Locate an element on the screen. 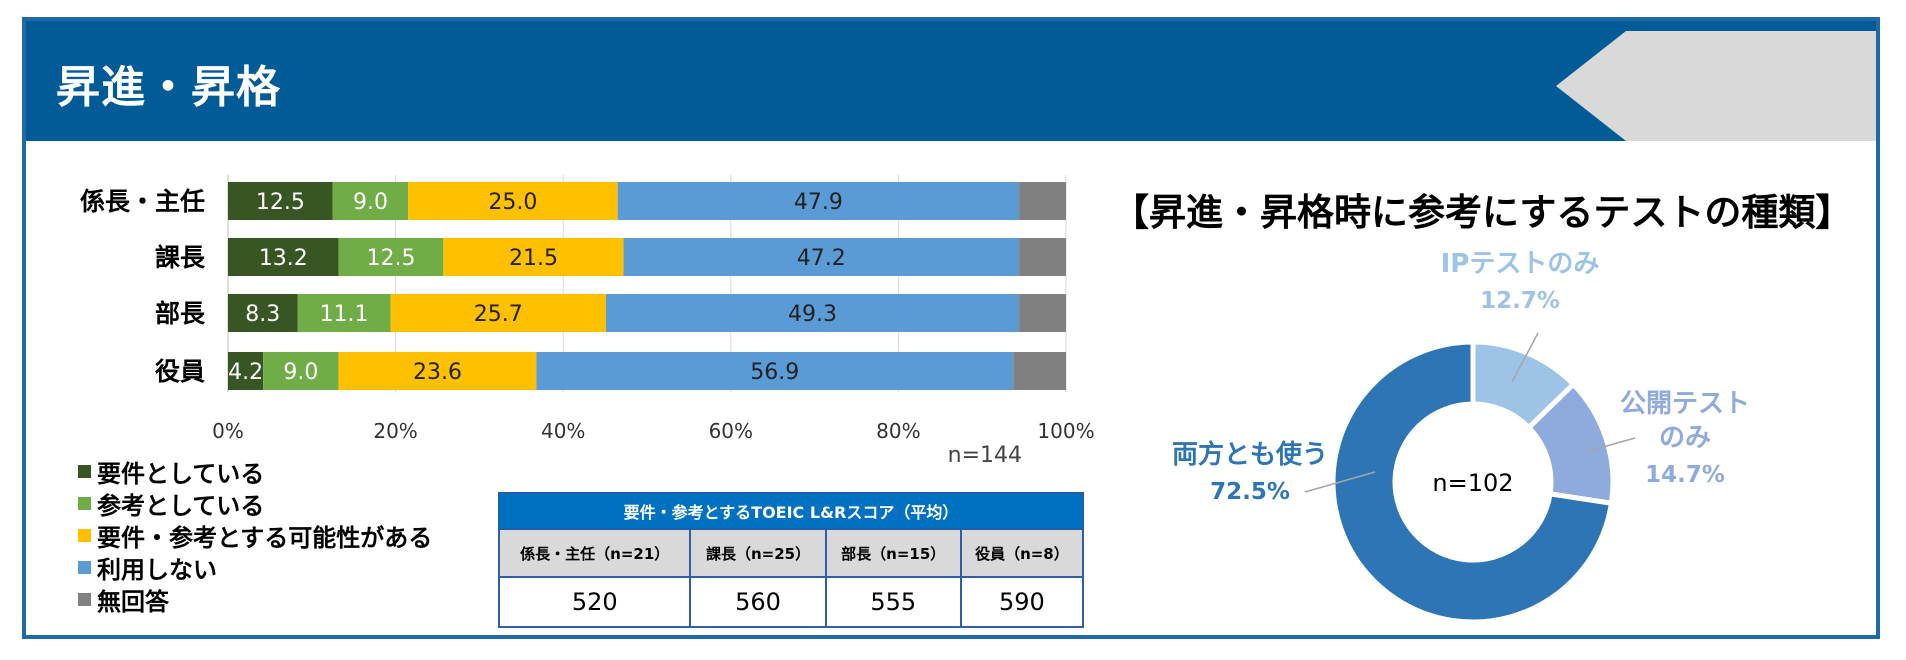 The width and height of the screenshot is (1906, 660). data-label: 4.2 is located at coordinates (245, 372).